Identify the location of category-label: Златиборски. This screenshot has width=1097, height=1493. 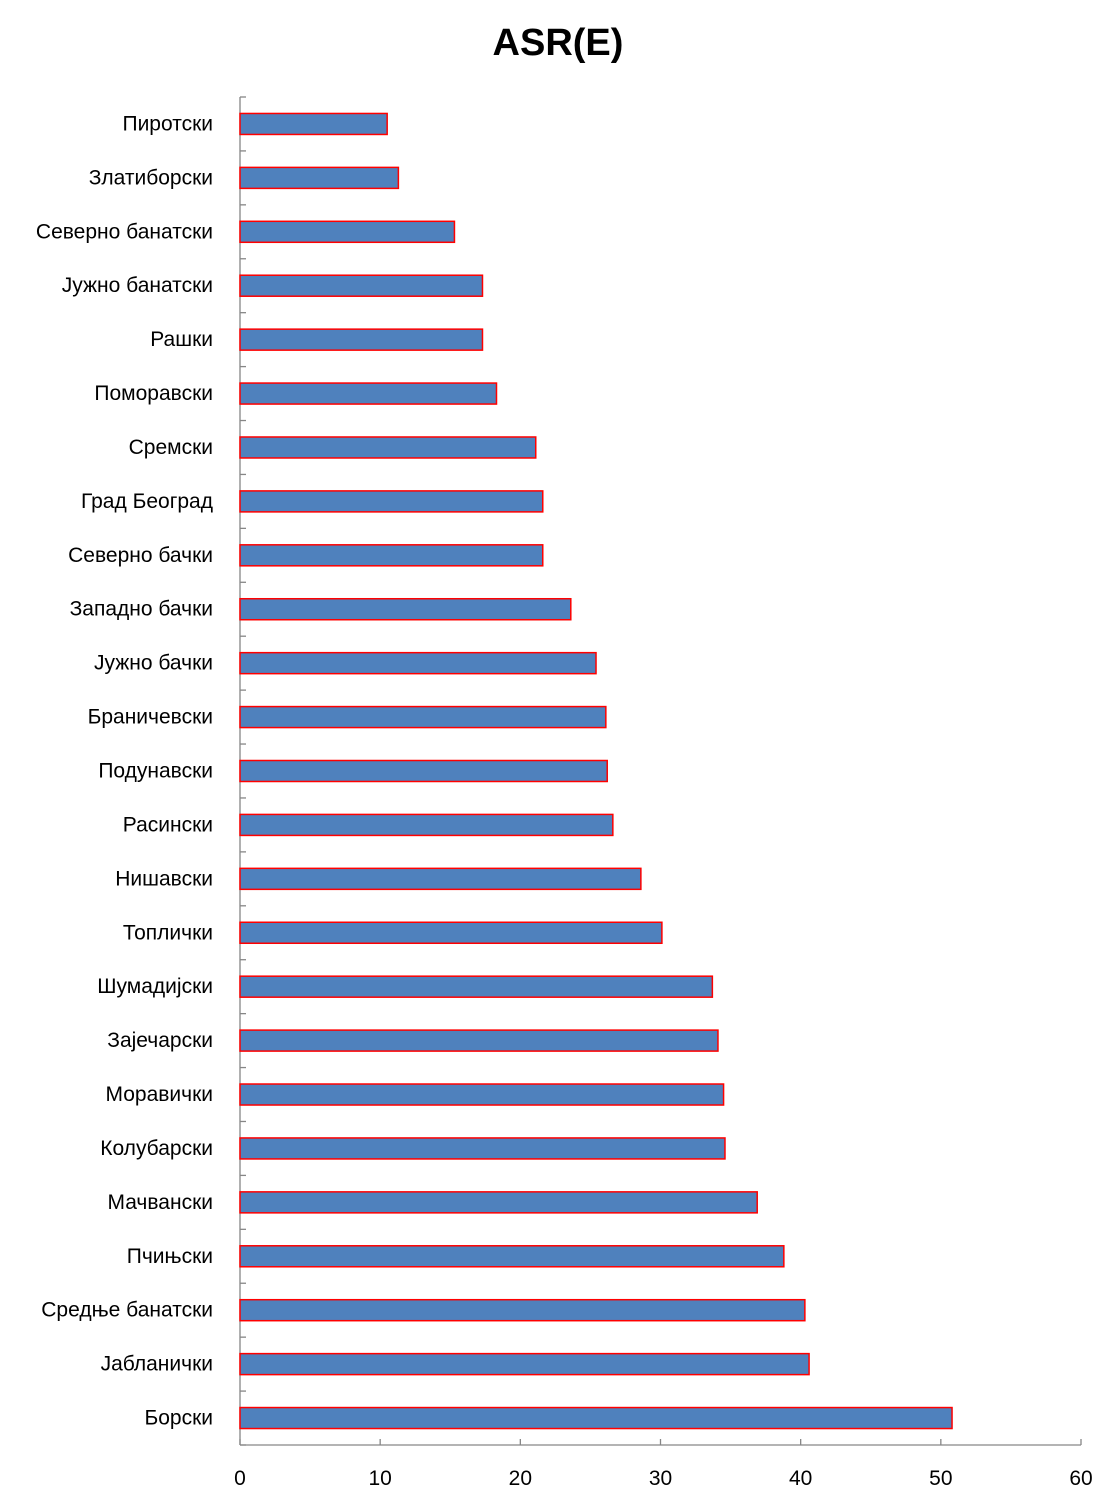
(151, 177).